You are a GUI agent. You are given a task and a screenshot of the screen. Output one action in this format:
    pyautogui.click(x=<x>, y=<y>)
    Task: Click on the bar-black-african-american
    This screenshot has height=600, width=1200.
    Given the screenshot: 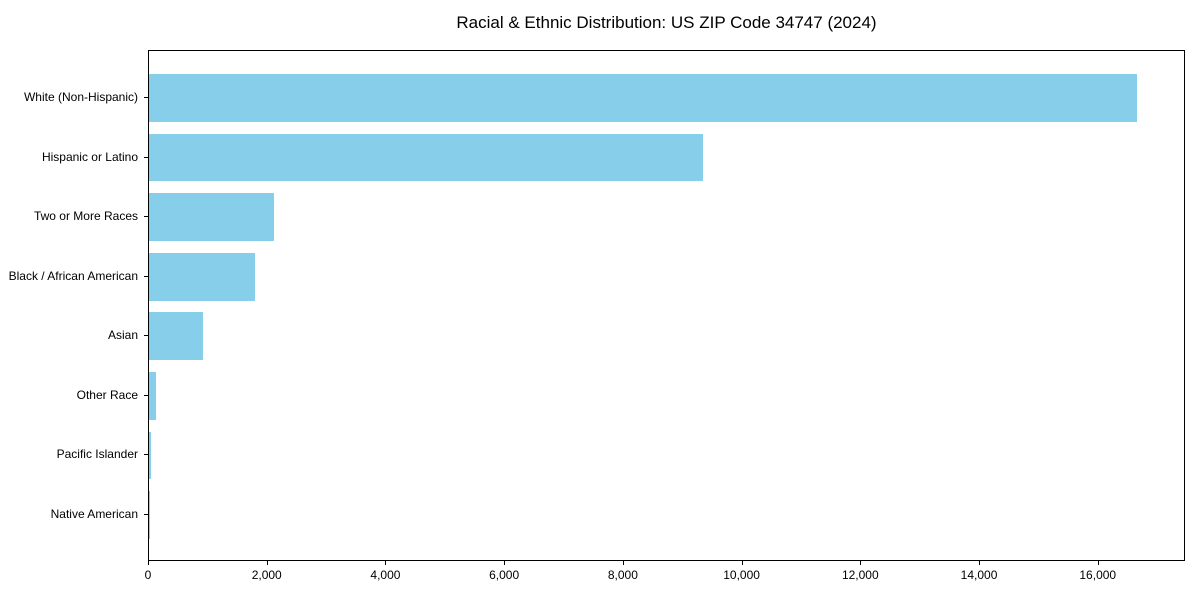 What is the action you would take?
    pyautogui.click(x=202, y=276)
    